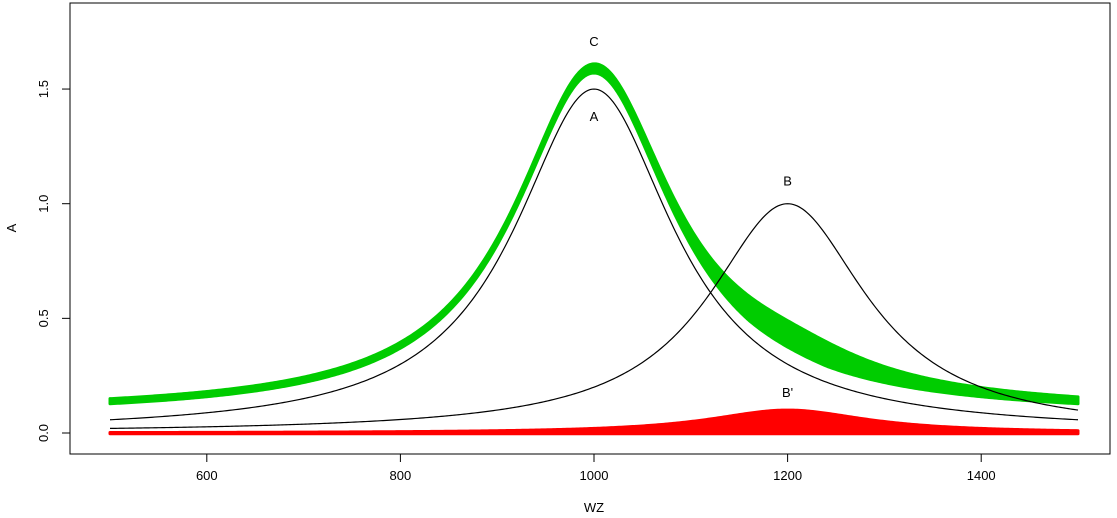 Image resolution: width=1117 pixels, height=518 pixels. I want to click on y-axis: 0.0 0.5 1.0 1.5, so click(53, 261).